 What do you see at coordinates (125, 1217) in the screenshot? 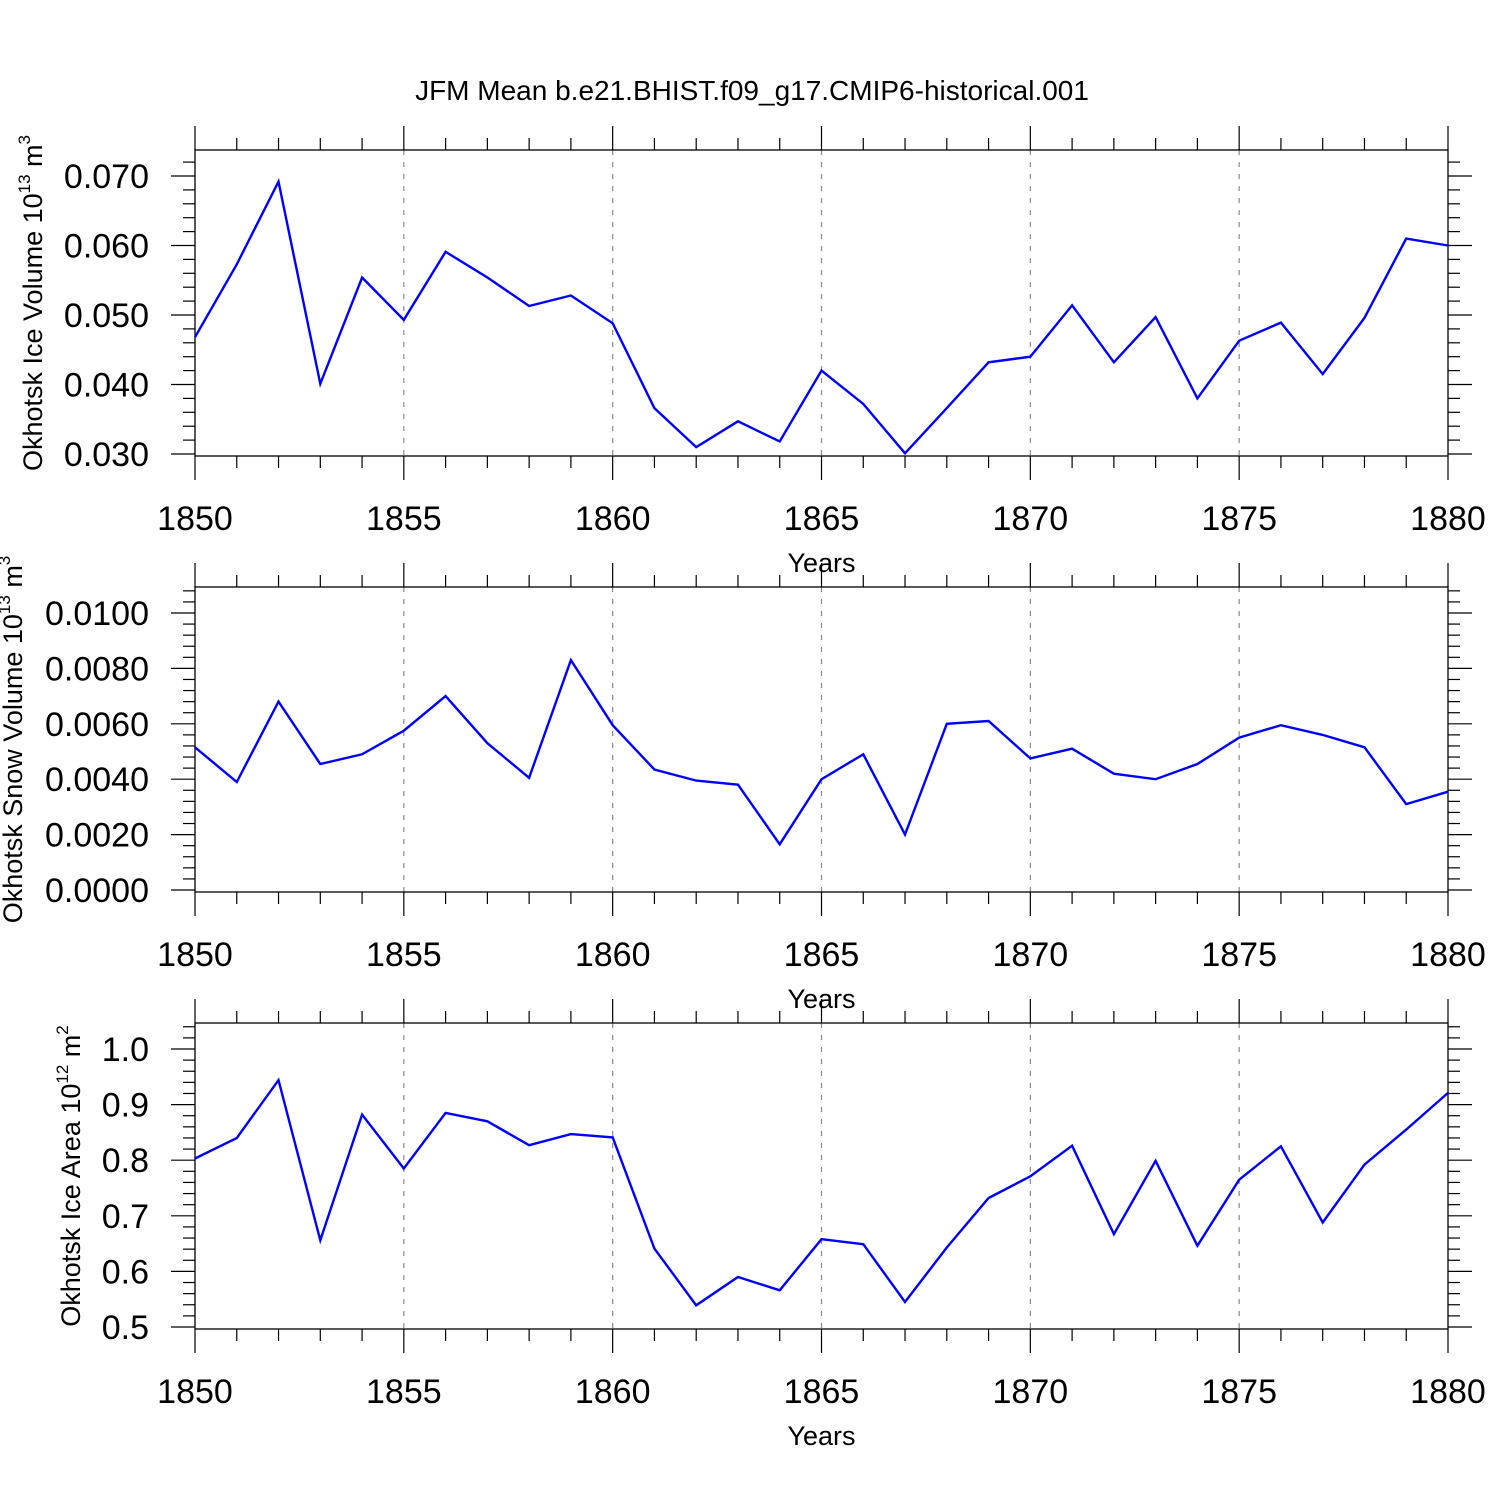
I see `y-tick-label: 0.7` at bounding box center [125, 1217].